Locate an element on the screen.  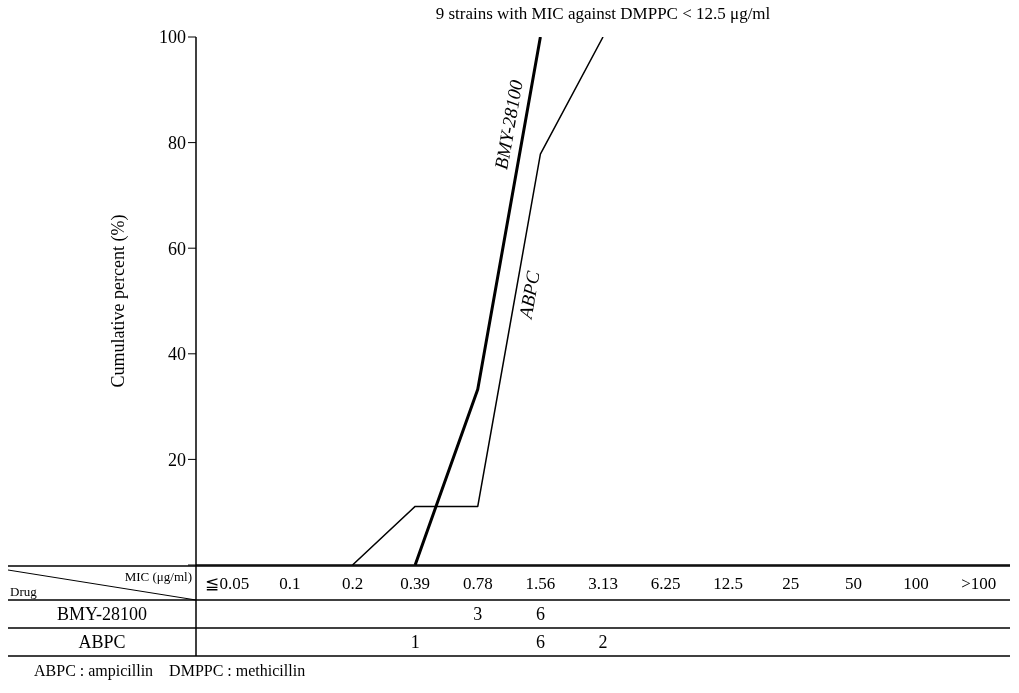
x-tick-label: 12.5 is located at coordinates (728, 583).